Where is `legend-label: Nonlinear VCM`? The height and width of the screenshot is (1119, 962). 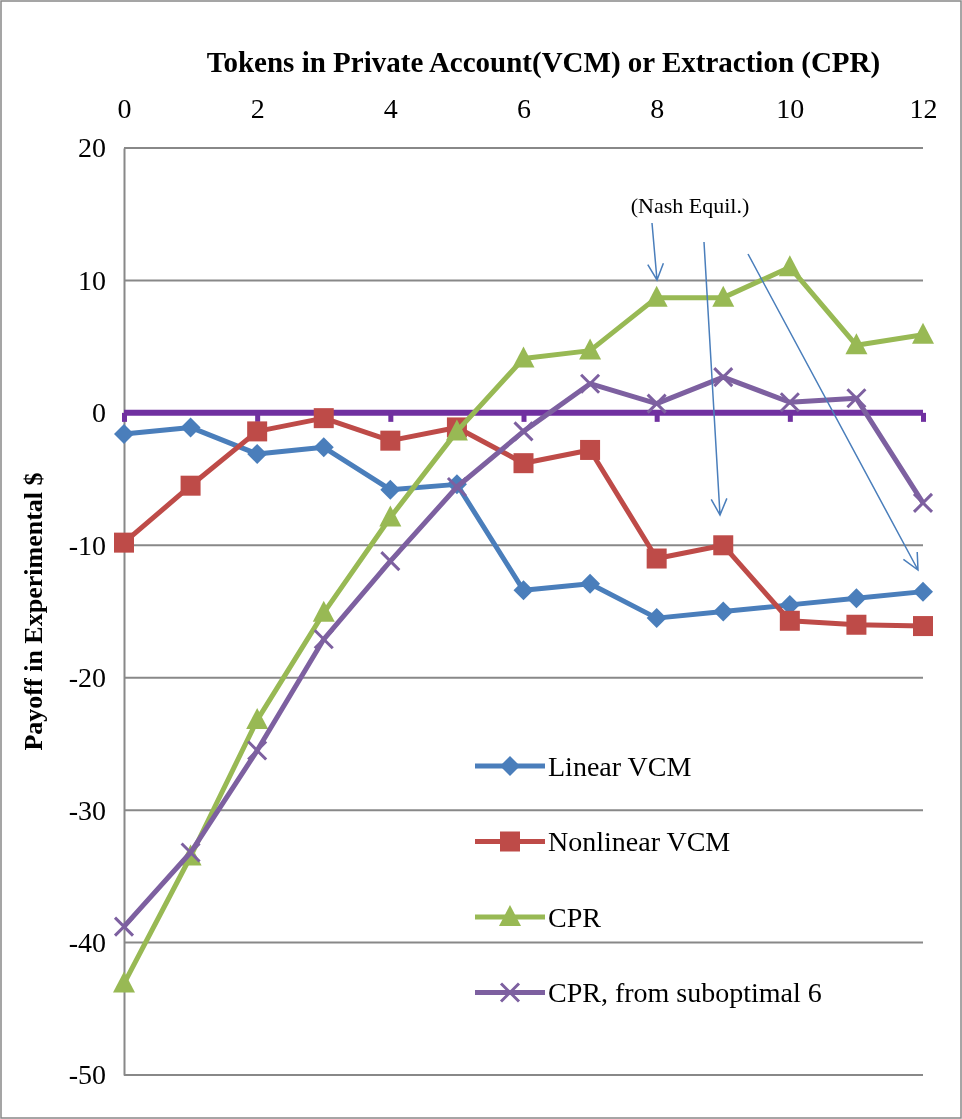
legend-label: Nonlinear VCM is located at coordinates (639, 842).